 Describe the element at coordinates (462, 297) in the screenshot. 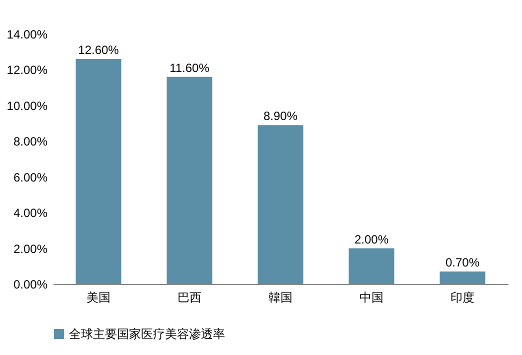

I see `x-tick-label: 印度` at that location.